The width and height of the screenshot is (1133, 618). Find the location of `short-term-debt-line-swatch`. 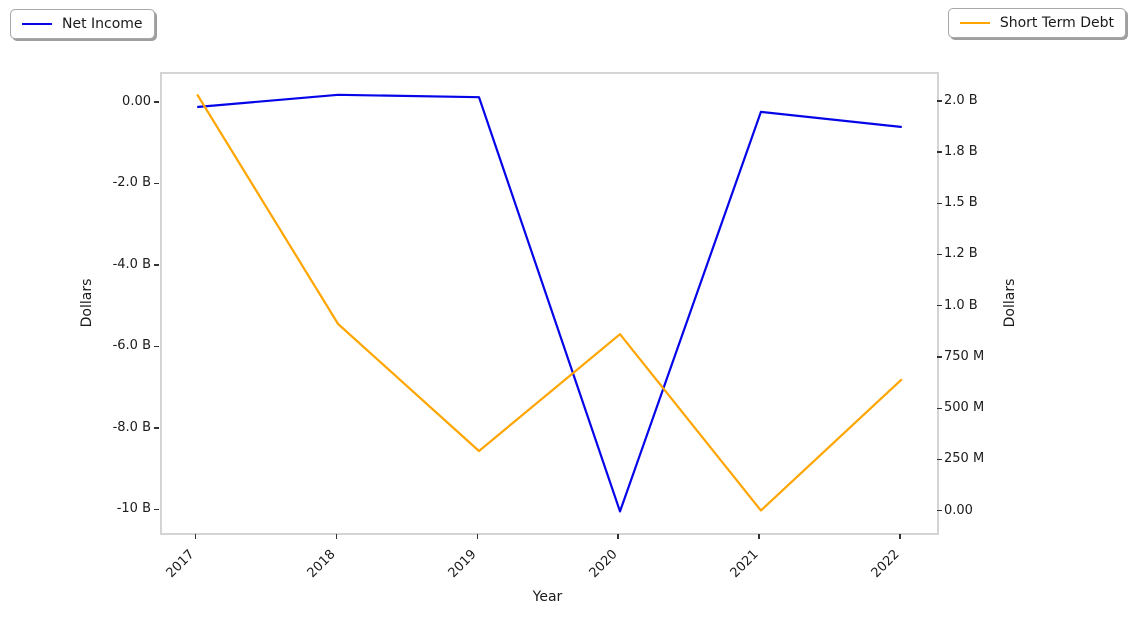

short-term-debt-line-swatch is located at coordinates (974, 23).